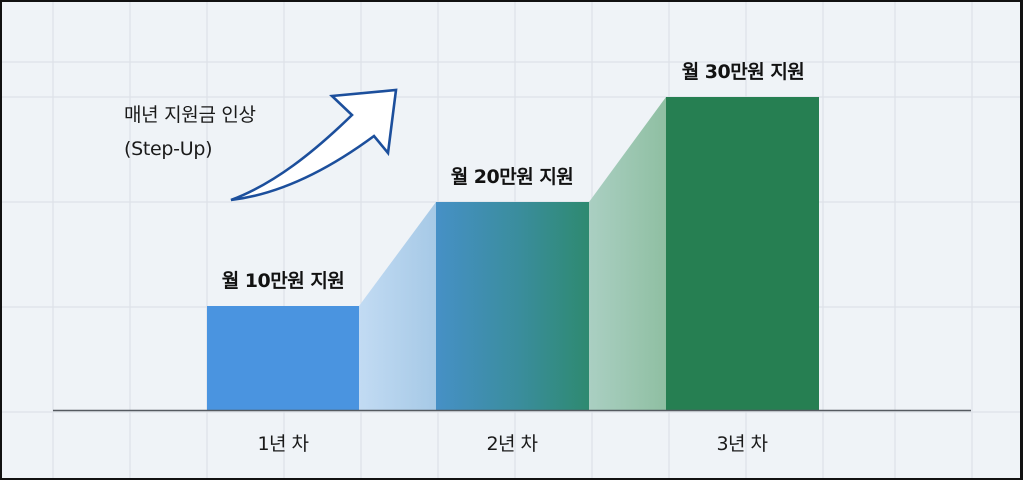 This screenshot has width=1023, height=480. Describe the element at coordinates (512, 444) in the screenshot. I see `x-tick-year-2: 2년 차` at that location.